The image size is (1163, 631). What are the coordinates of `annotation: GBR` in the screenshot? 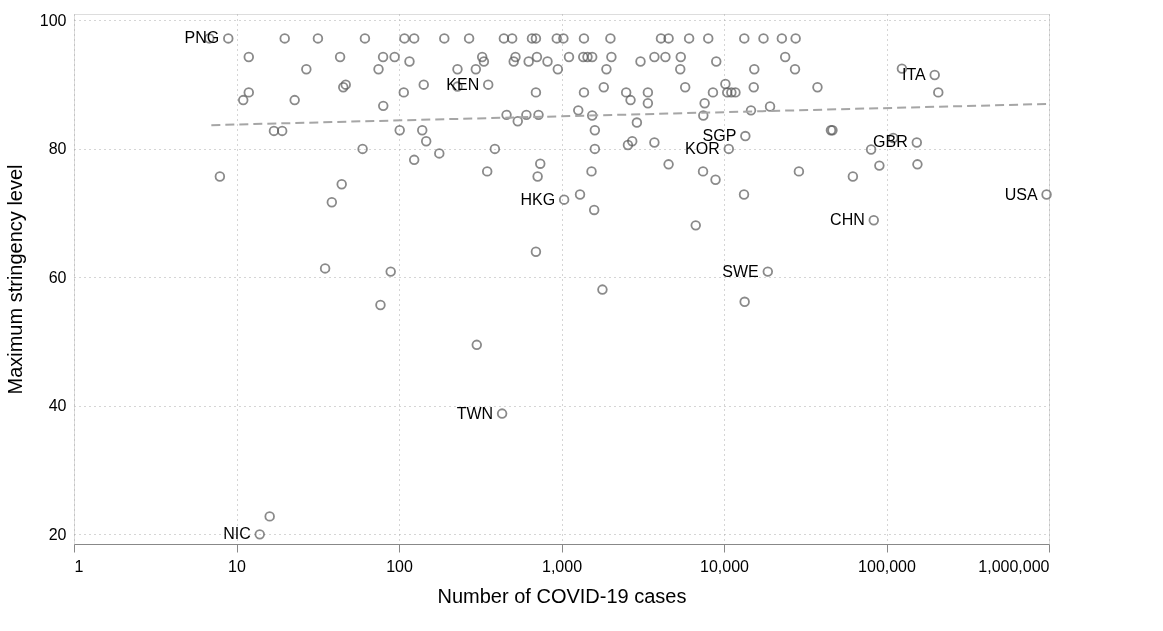 It's located at (890, 142).